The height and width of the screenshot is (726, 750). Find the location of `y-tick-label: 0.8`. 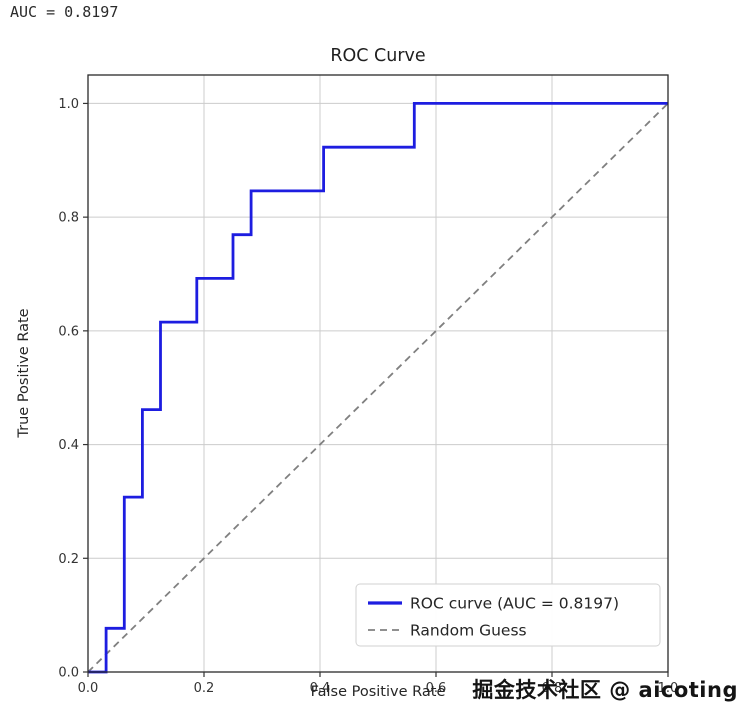

y-tick-label: 0.8 is located at coordinates (68, 218).